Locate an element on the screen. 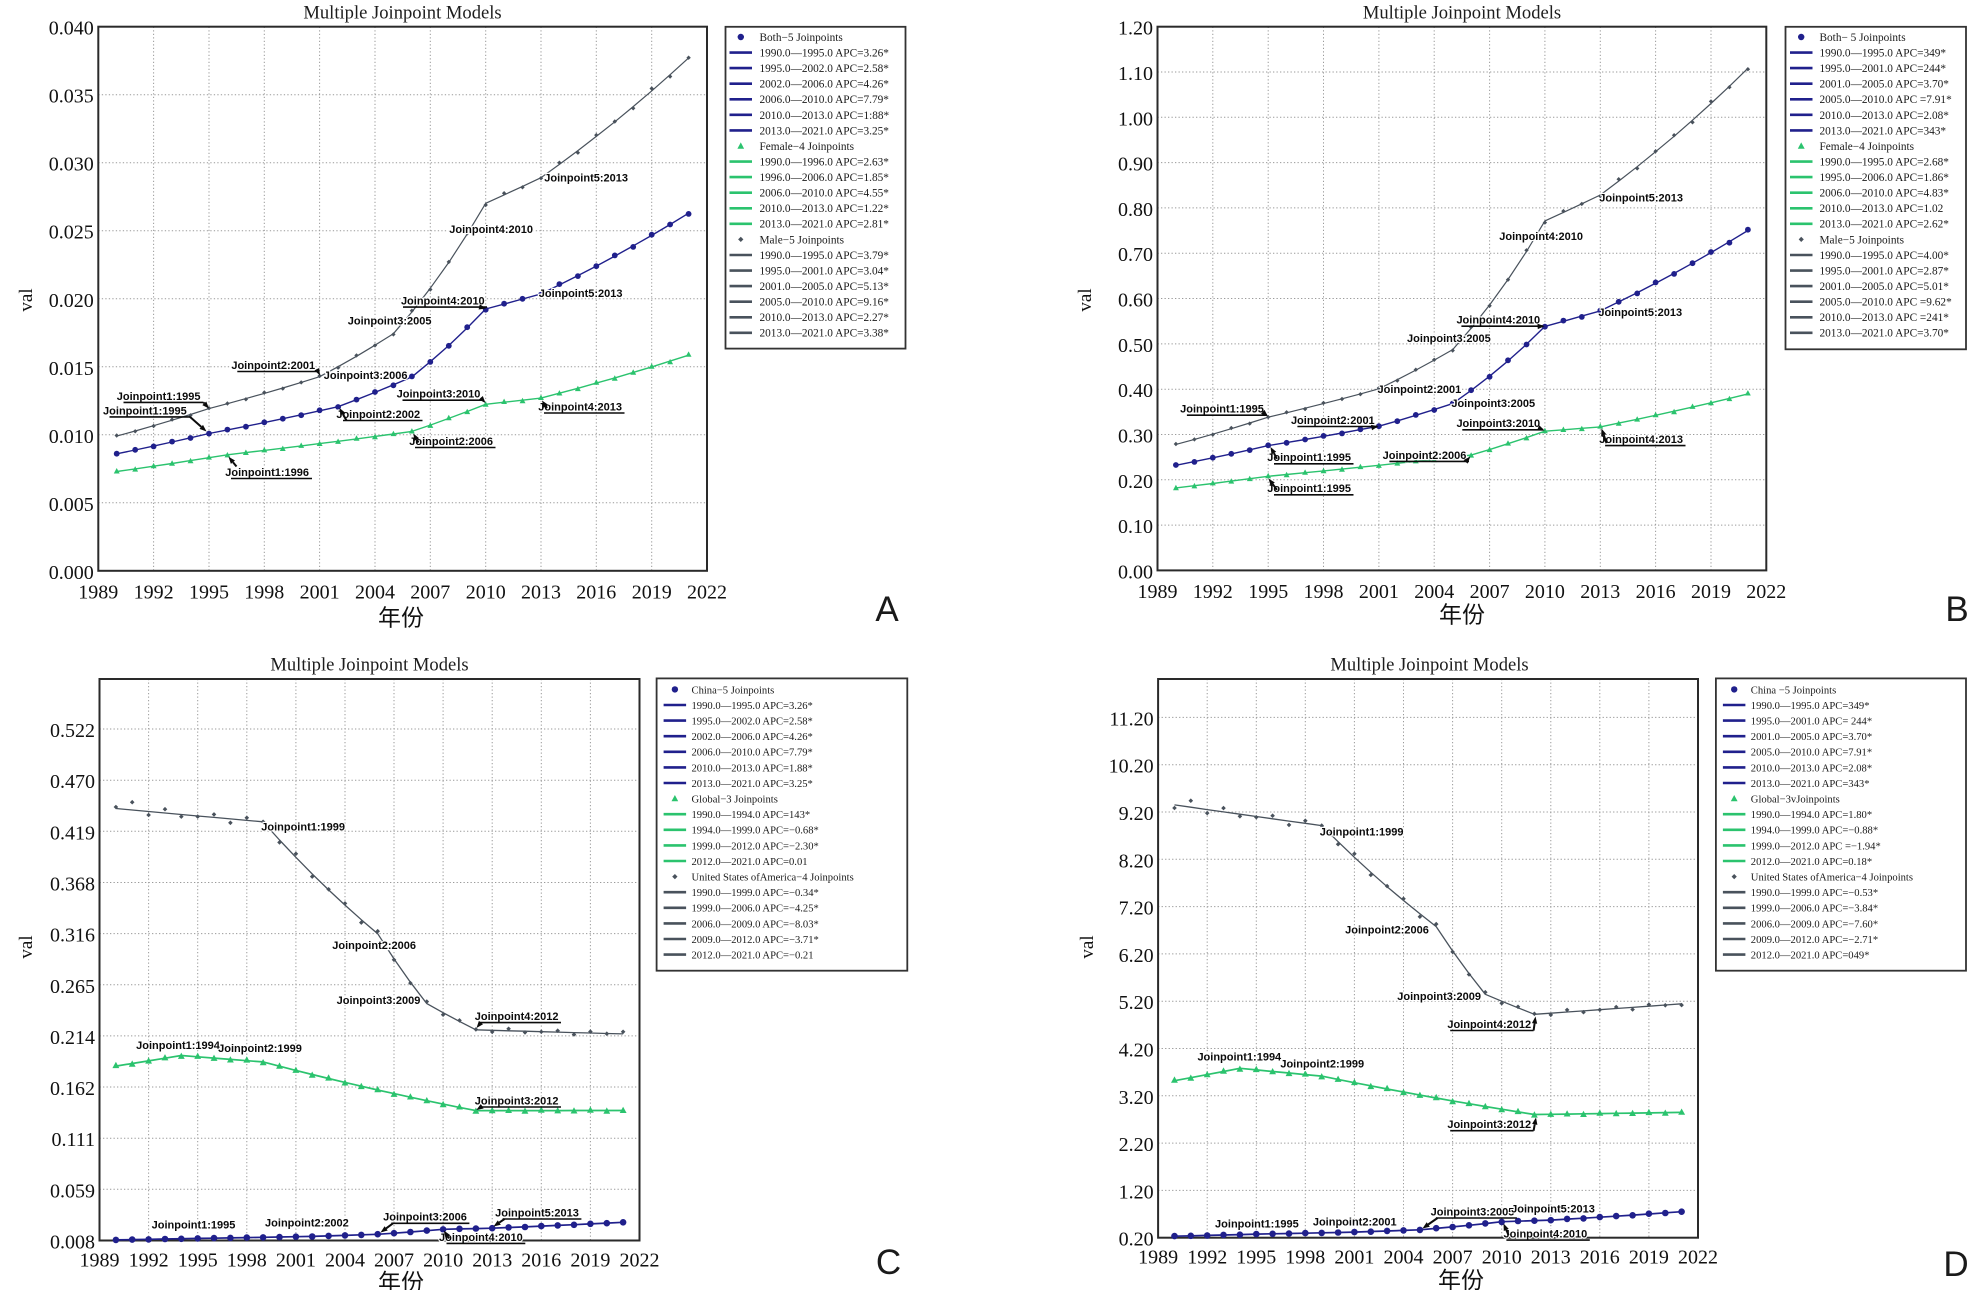 The image size is (1976, 1290). svg-text: C is located at coordinates (888, 1262).